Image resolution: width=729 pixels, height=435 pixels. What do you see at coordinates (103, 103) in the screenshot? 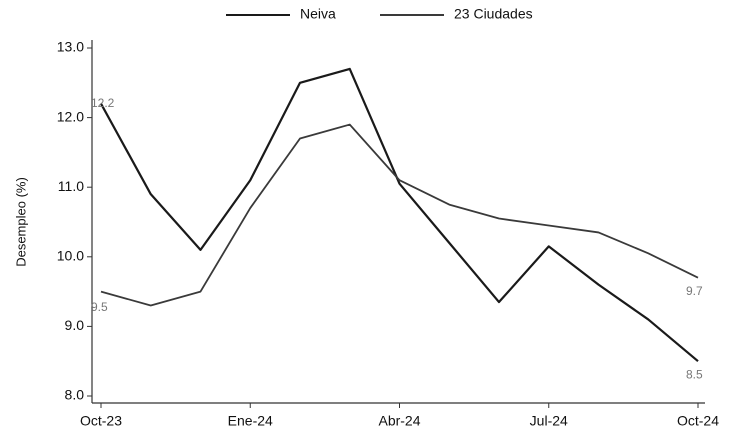
I see `value-label: 12.2` at bounding box center [103, 103].